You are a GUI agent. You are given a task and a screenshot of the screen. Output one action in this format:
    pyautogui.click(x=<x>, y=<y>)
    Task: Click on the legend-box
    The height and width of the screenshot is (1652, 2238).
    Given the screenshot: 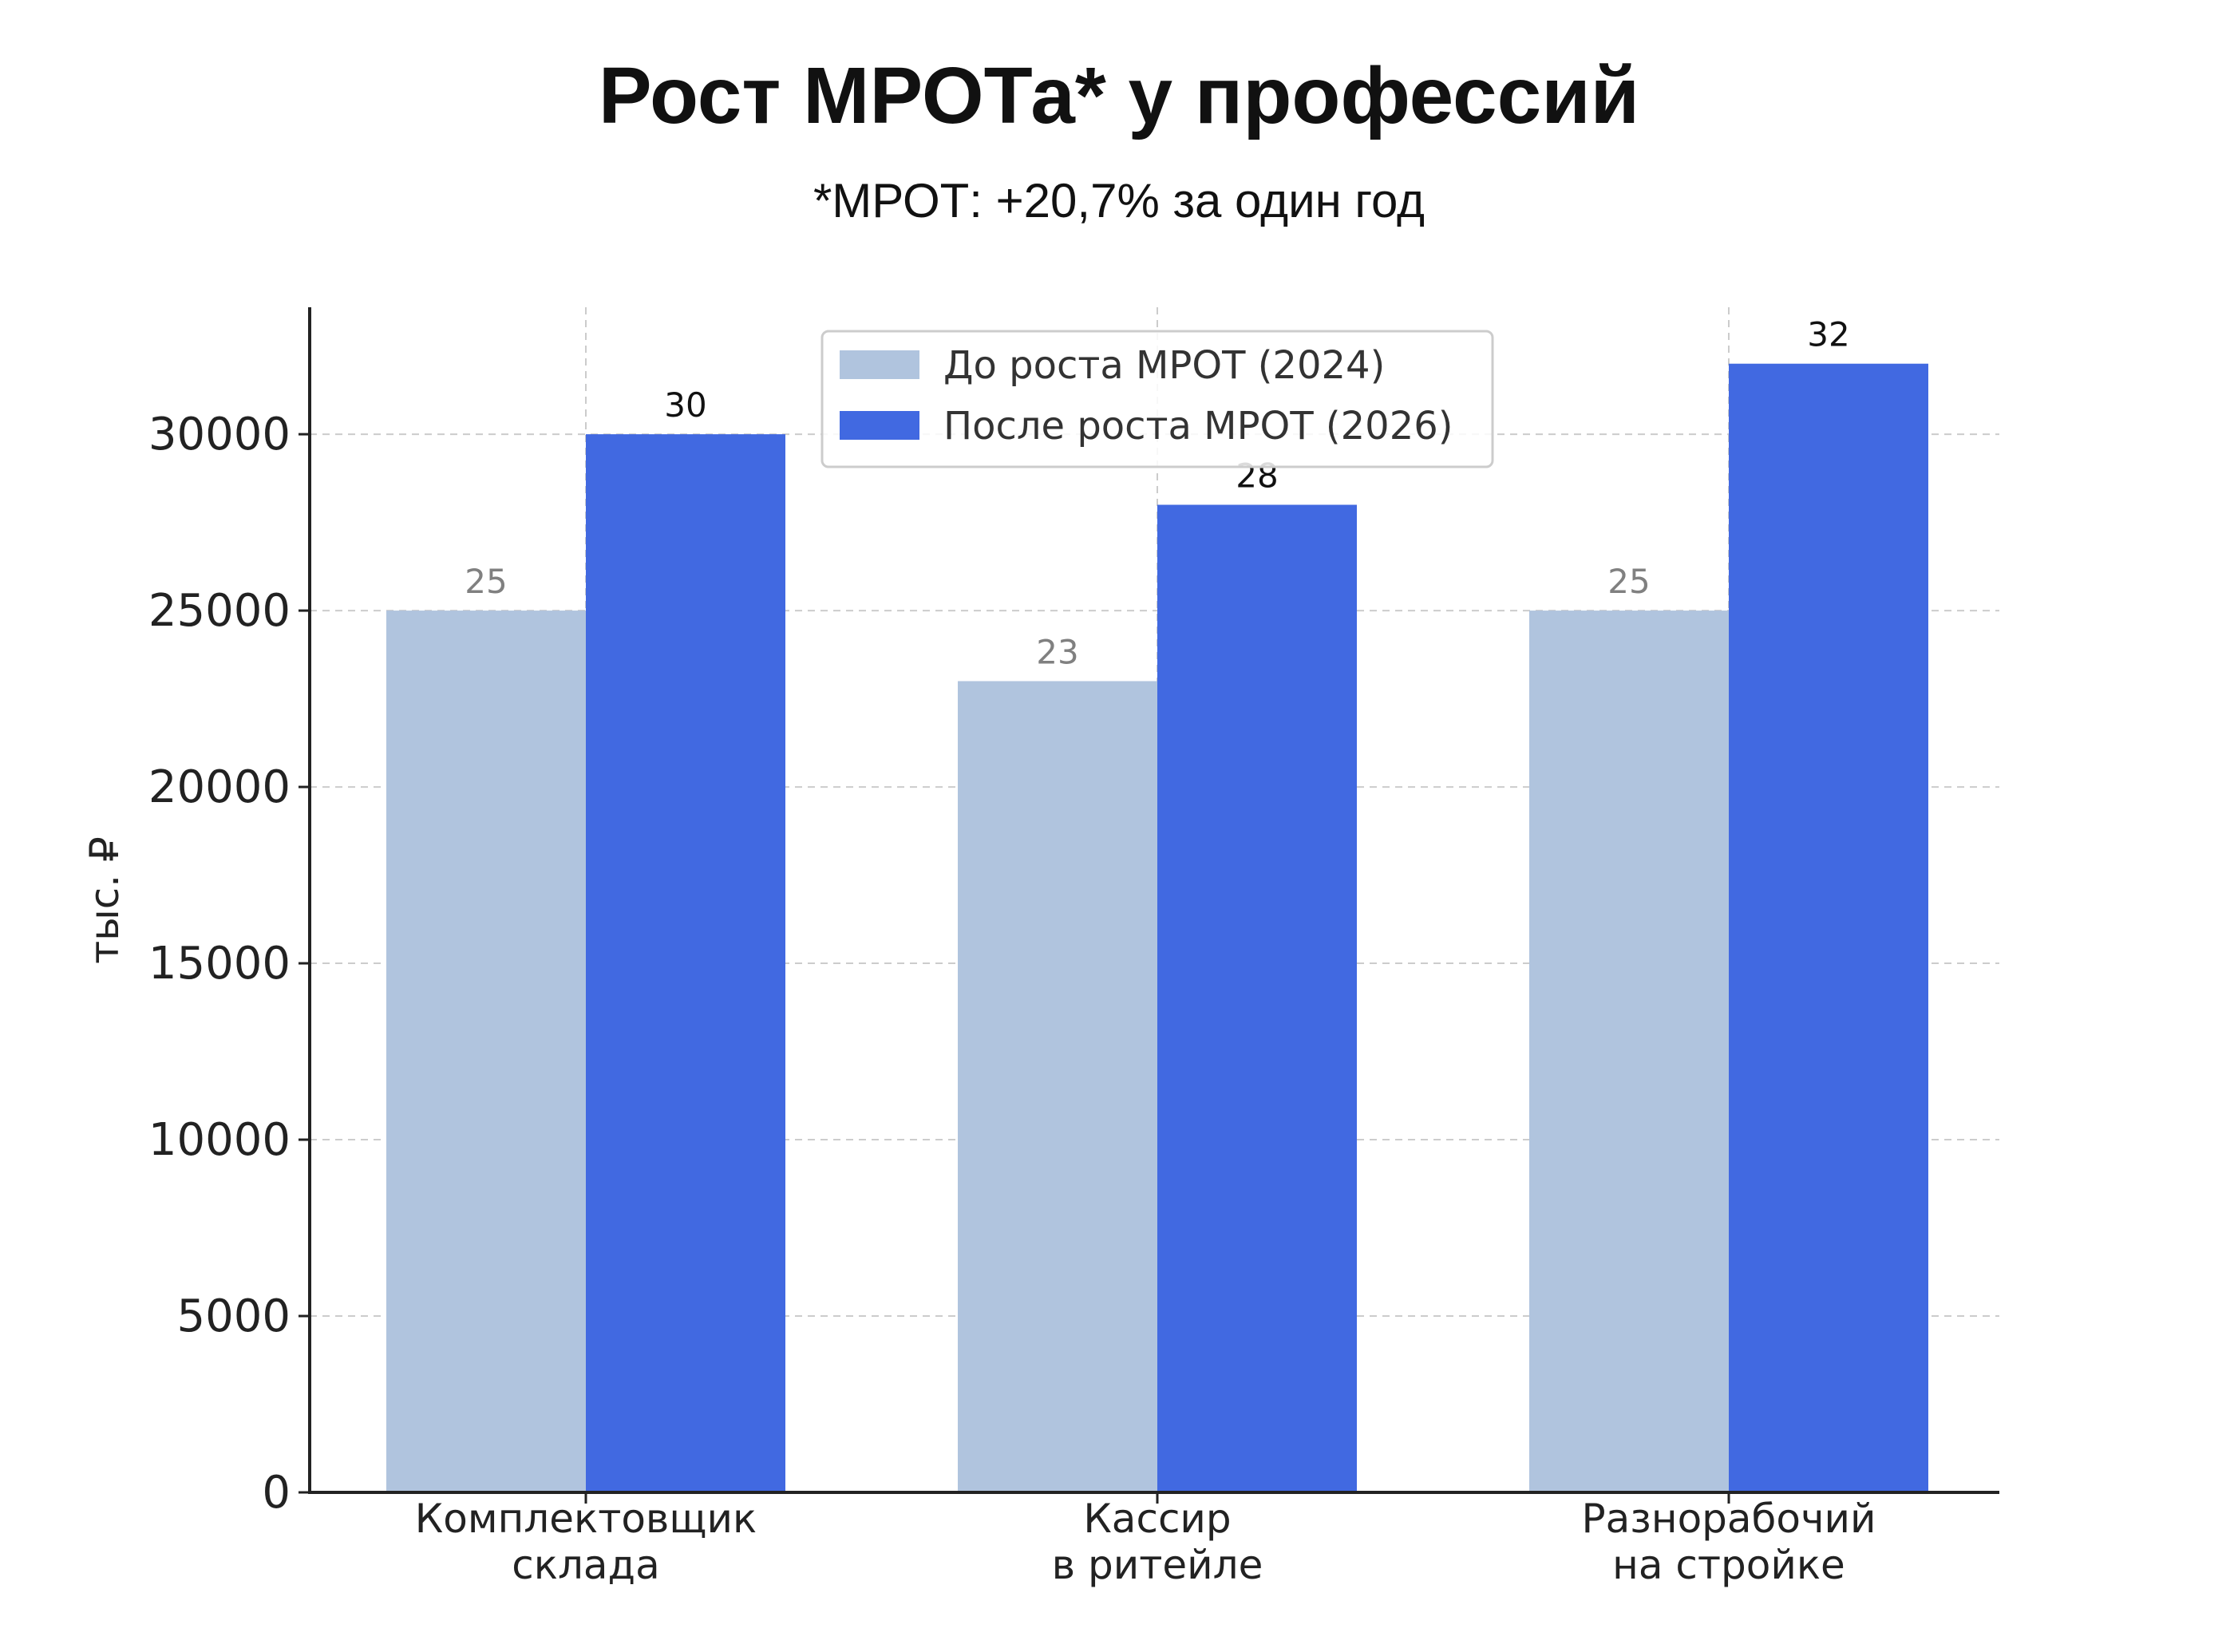 What is the action you would take?
    pyautogui.click(x=1157, y=399)
    